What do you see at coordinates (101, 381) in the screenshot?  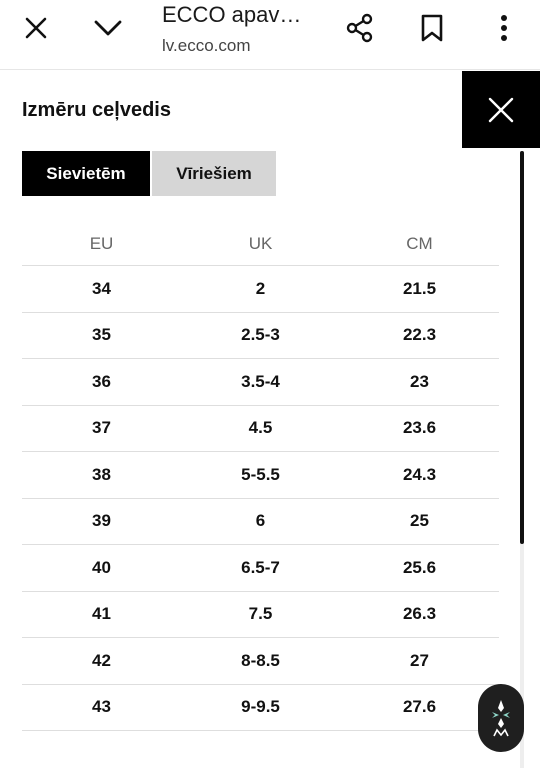 I see `cell-eu: 36` at bounding box center [101, 381].